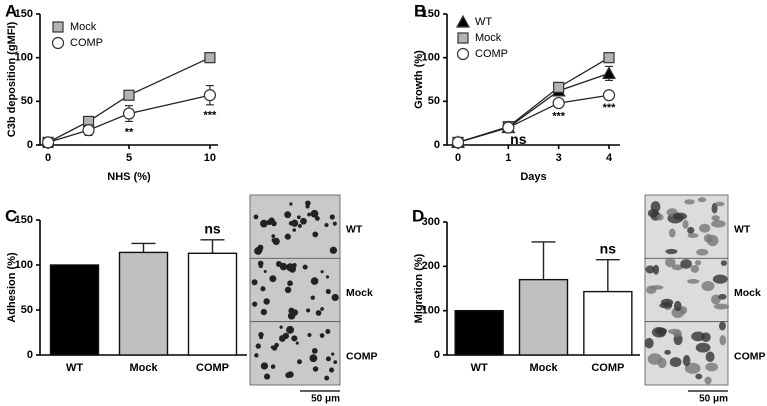 This screenshot has height=406, width=767. Describe the element at coordinates (533, 100) in the screenshot. I see `series-line` at that location.